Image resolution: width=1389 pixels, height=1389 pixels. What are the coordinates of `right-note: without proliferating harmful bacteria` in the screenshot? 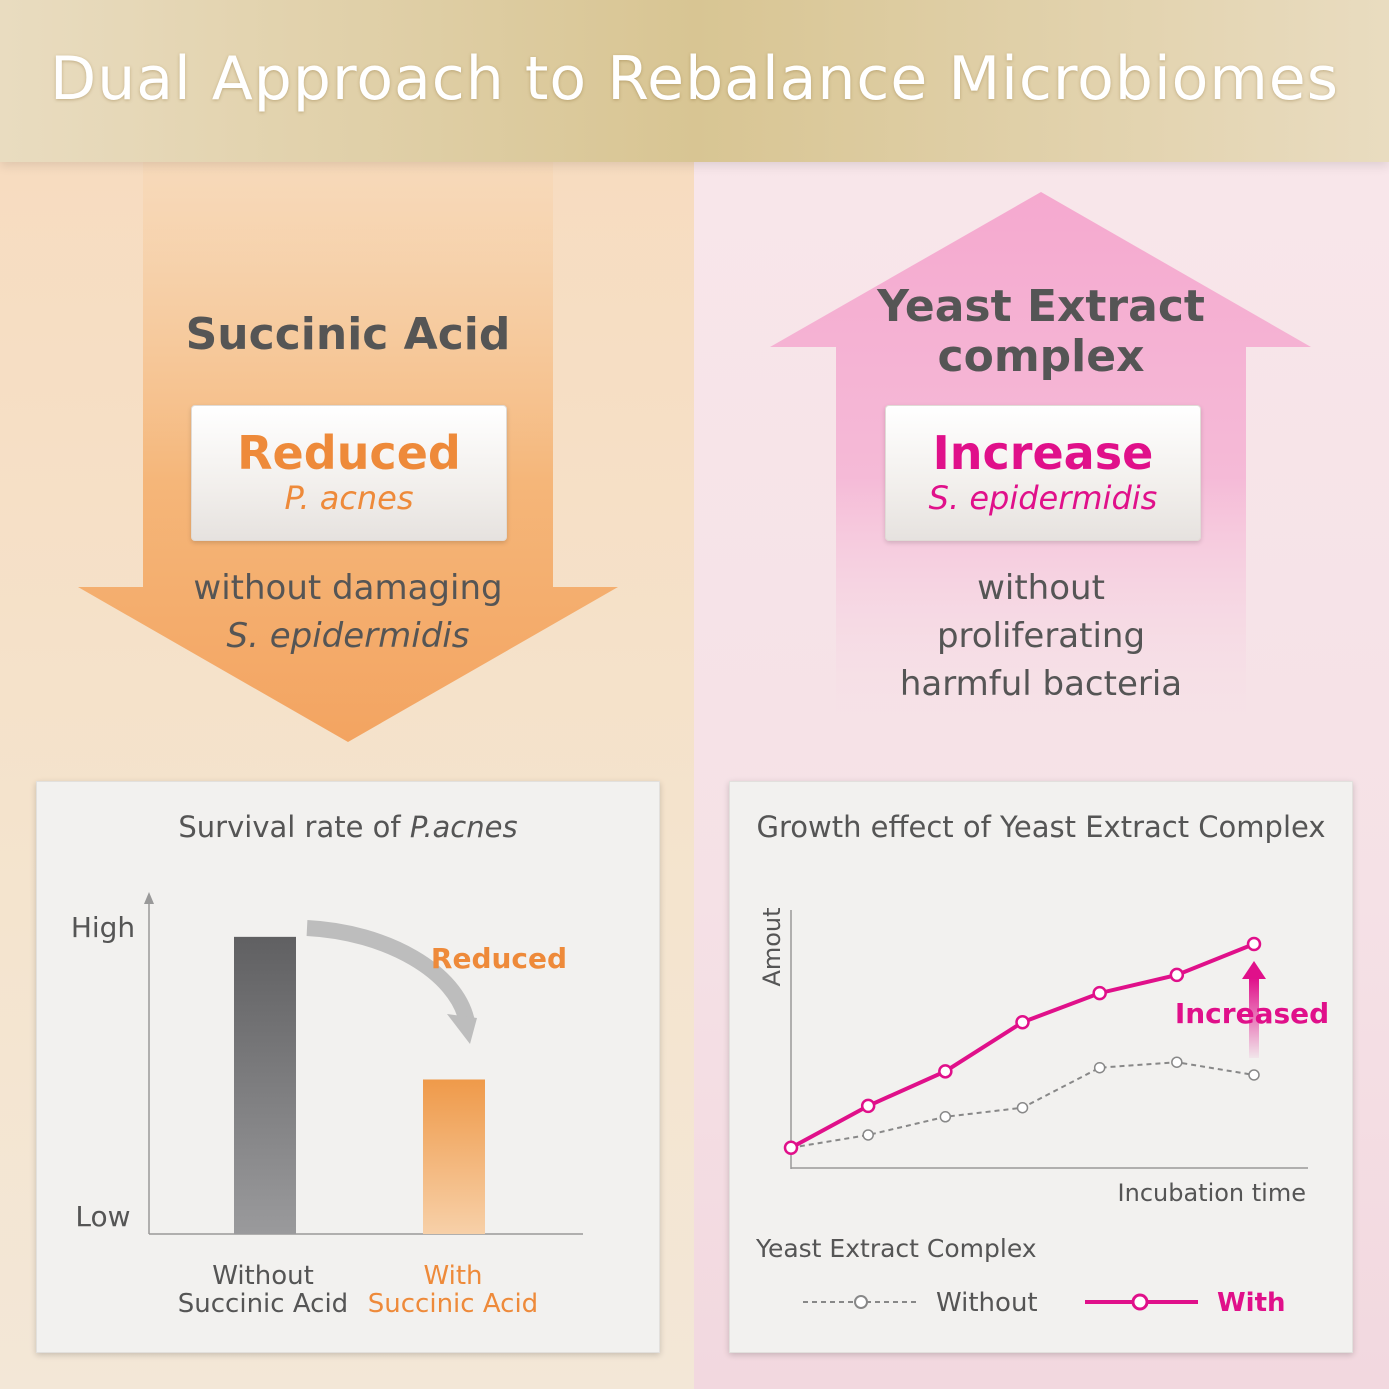 It's located at (1041, 636).